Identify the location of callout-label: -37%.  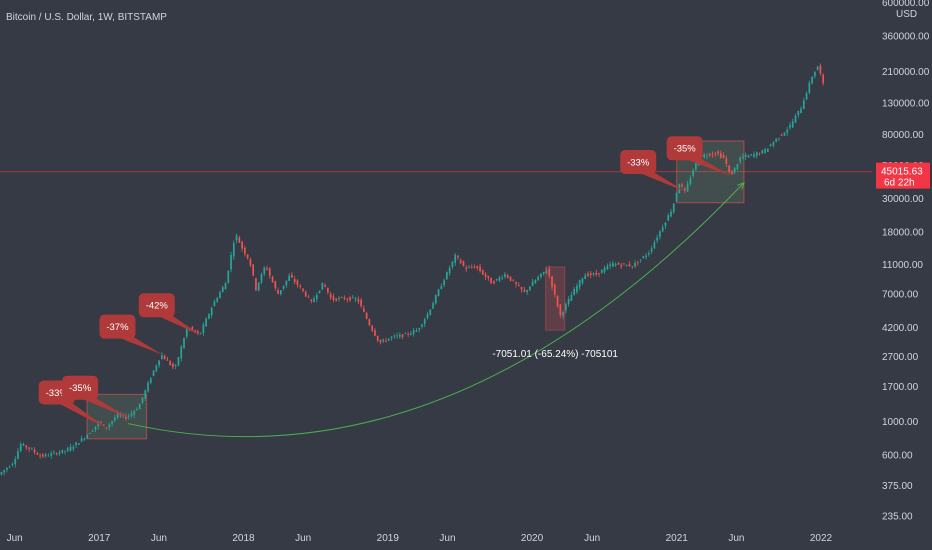
(117, 327).